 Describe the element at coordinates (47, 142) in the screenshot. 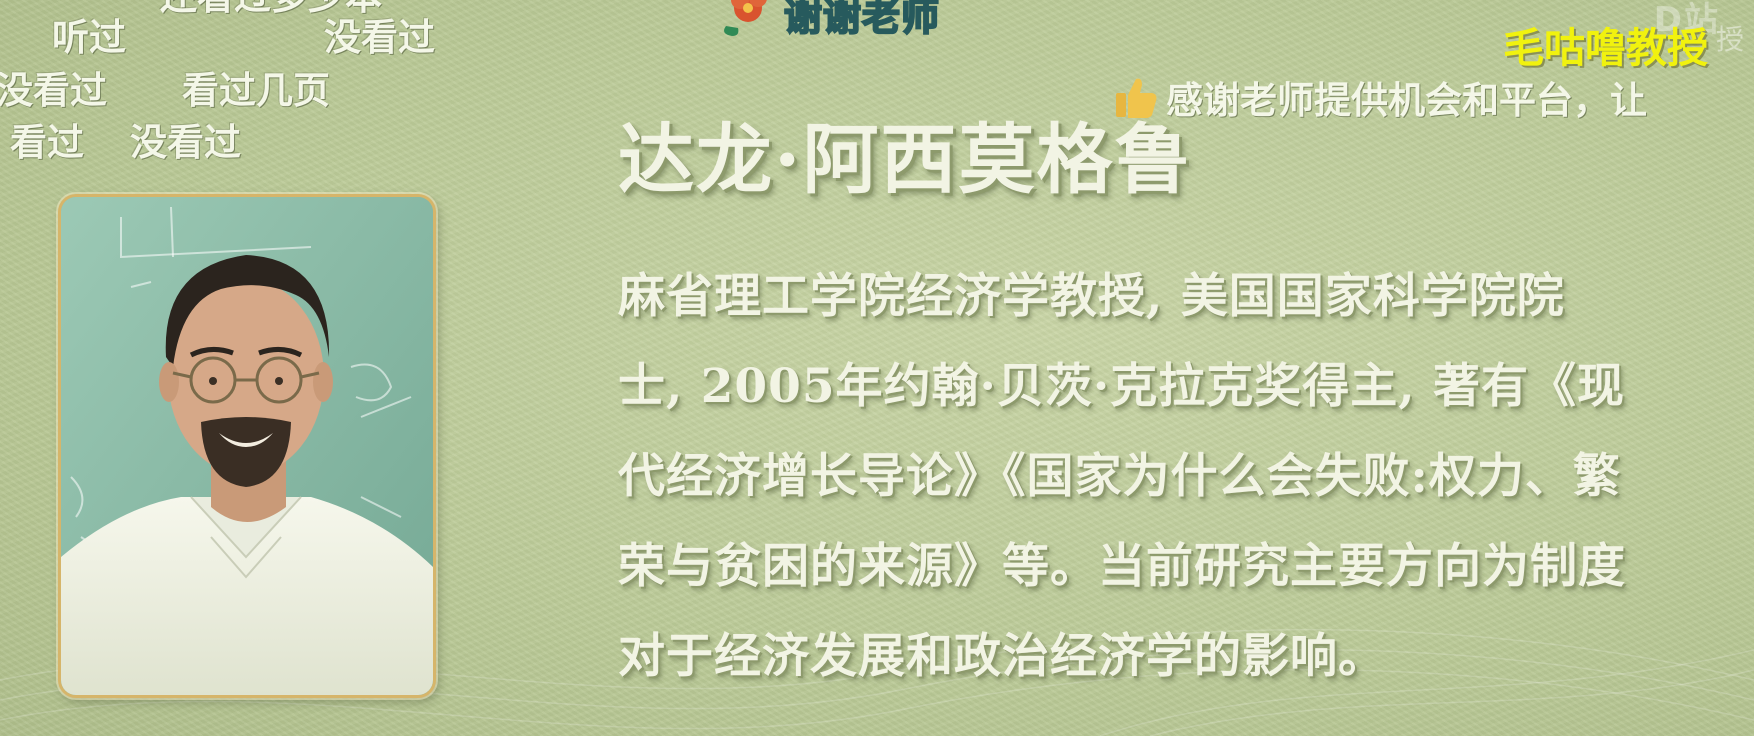

I see `danmaku-comment: 看过` at that location.